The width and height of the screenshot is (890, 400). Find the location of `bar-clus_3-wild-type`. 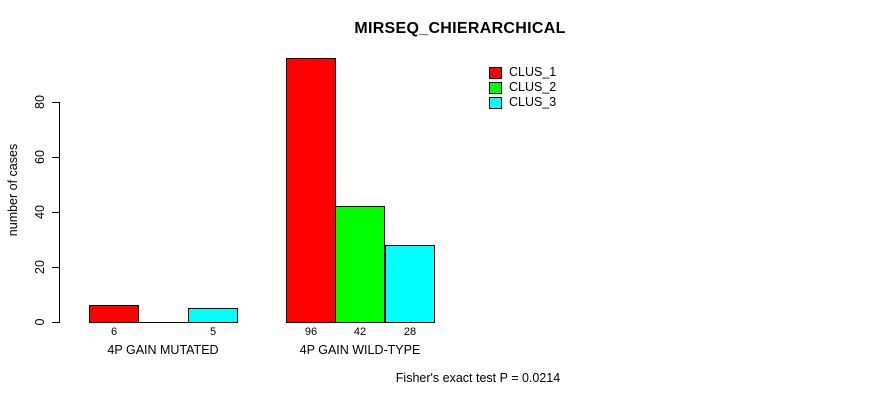

bar-clus_3-wild-type is located at coordinates (410, 284).